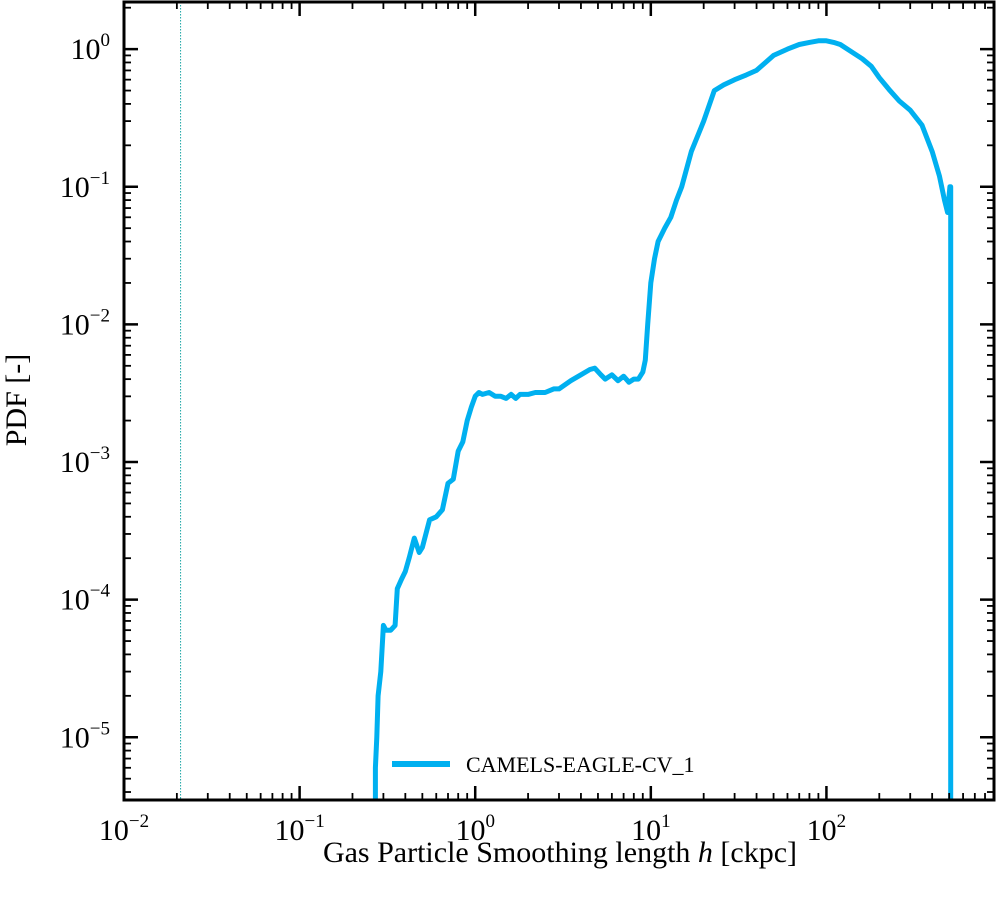  Describe the element at coordinates (139, 821) in the screenshot. I see `x-tick-exponent: −2` at that location.